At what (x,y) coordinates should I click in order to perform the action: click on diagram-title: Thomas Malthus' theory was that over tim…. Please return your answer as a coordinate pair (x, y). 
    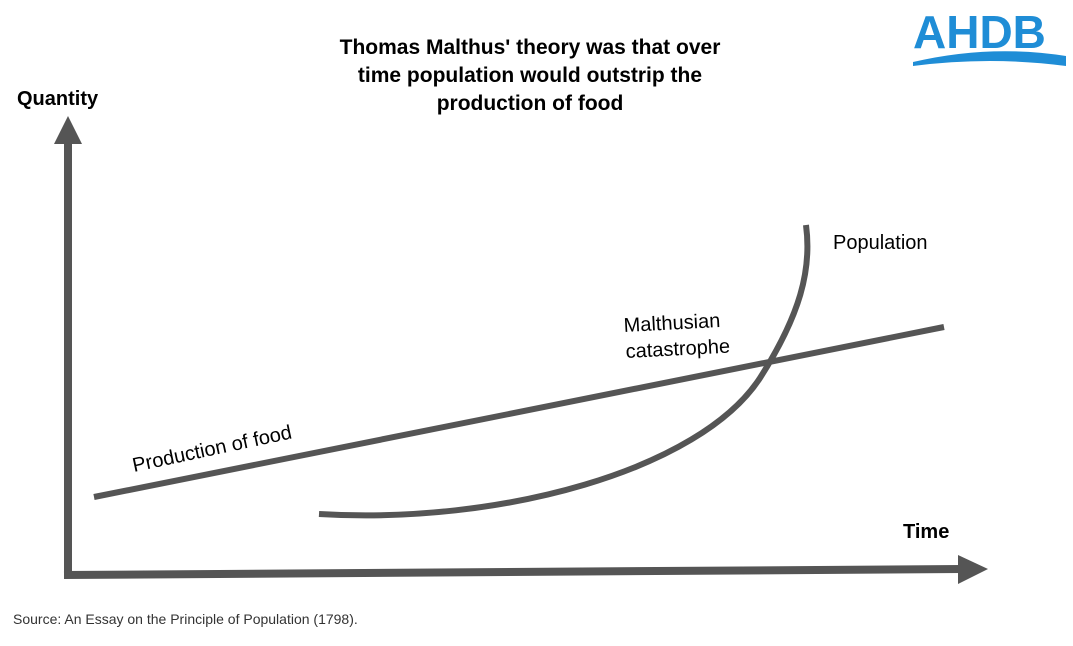
    Looking at the image, I should click on (530, 75).